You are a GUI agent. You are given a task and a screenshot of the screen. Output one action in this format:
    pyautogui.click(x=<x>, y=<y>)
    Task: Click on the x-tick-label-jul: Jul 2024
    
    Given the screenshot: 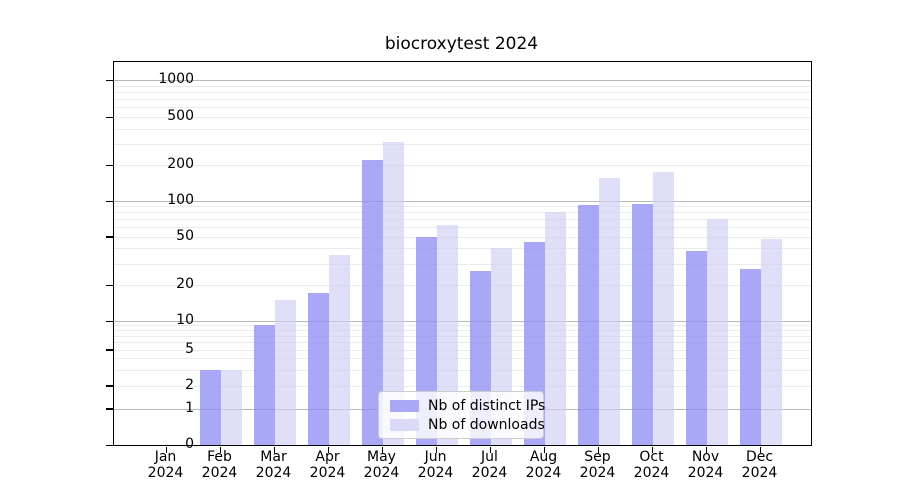 What is the action you would take?
    pyautogui.click(x=490, y=465)
    